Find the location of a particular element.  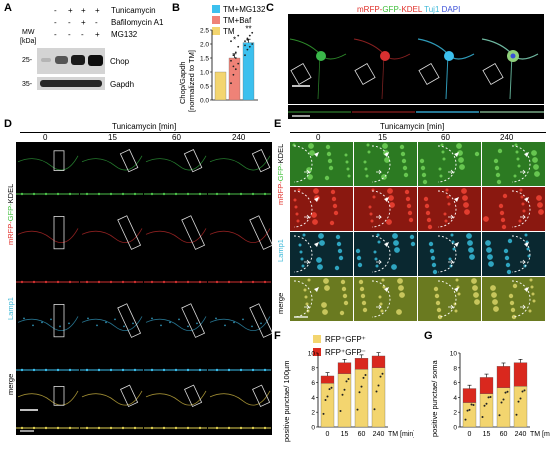

y-axis-label: Chop/Gapdh is located at coordinates (182, 82).